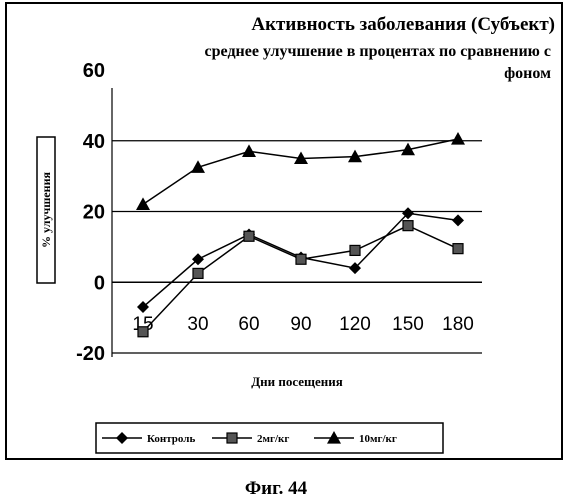 This screenshot has height=500, width=573. Describe the element at coordinates (458, 324) in the screenshot. I see `x-tick-label-6: 180` at that location.